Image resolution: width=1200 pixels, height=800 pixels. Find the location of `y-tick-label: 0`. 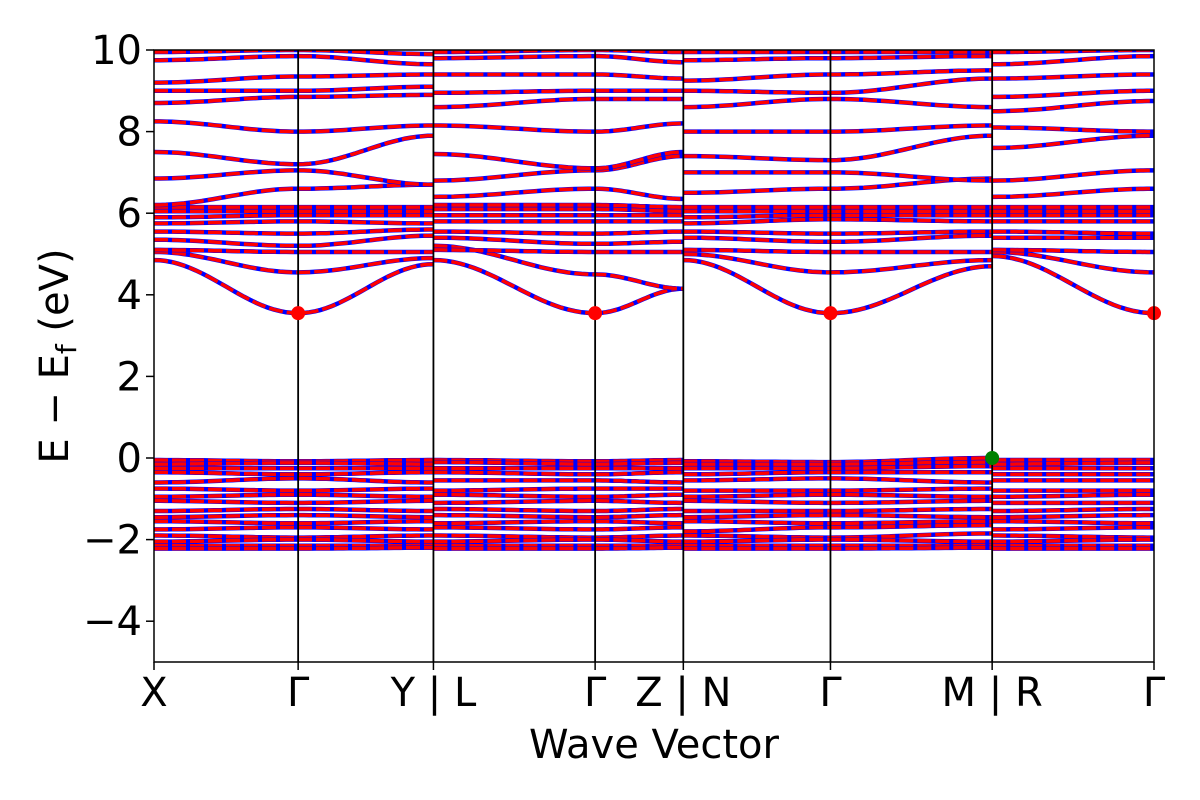

y-tick-label: 0 is located at coordinates (129, 459).